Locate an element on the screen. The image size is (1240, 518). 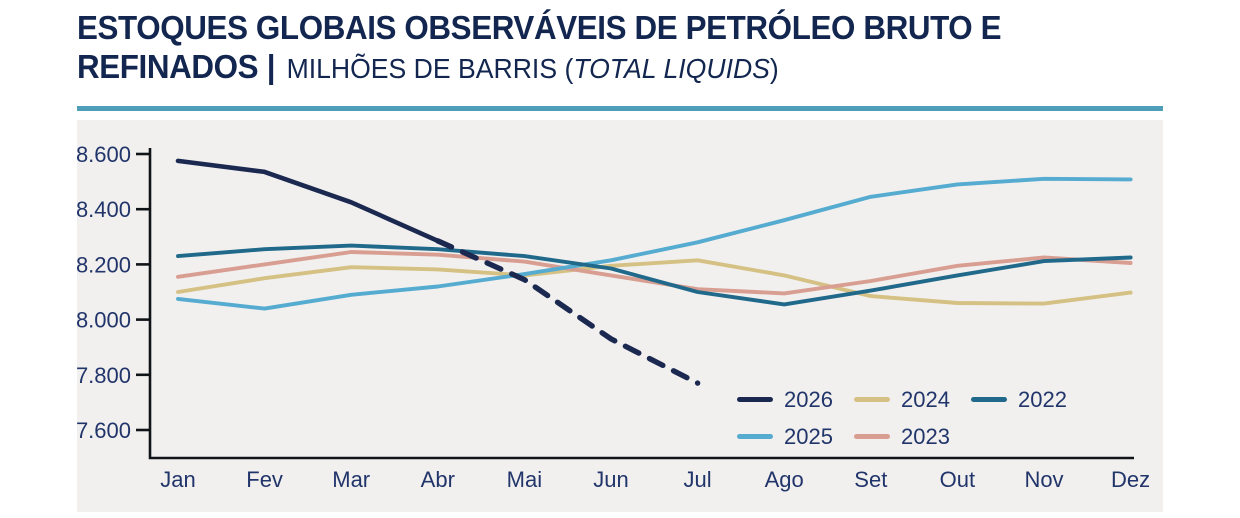
x-axis-label-nov: Nov is located at coordinates (1043, 479).